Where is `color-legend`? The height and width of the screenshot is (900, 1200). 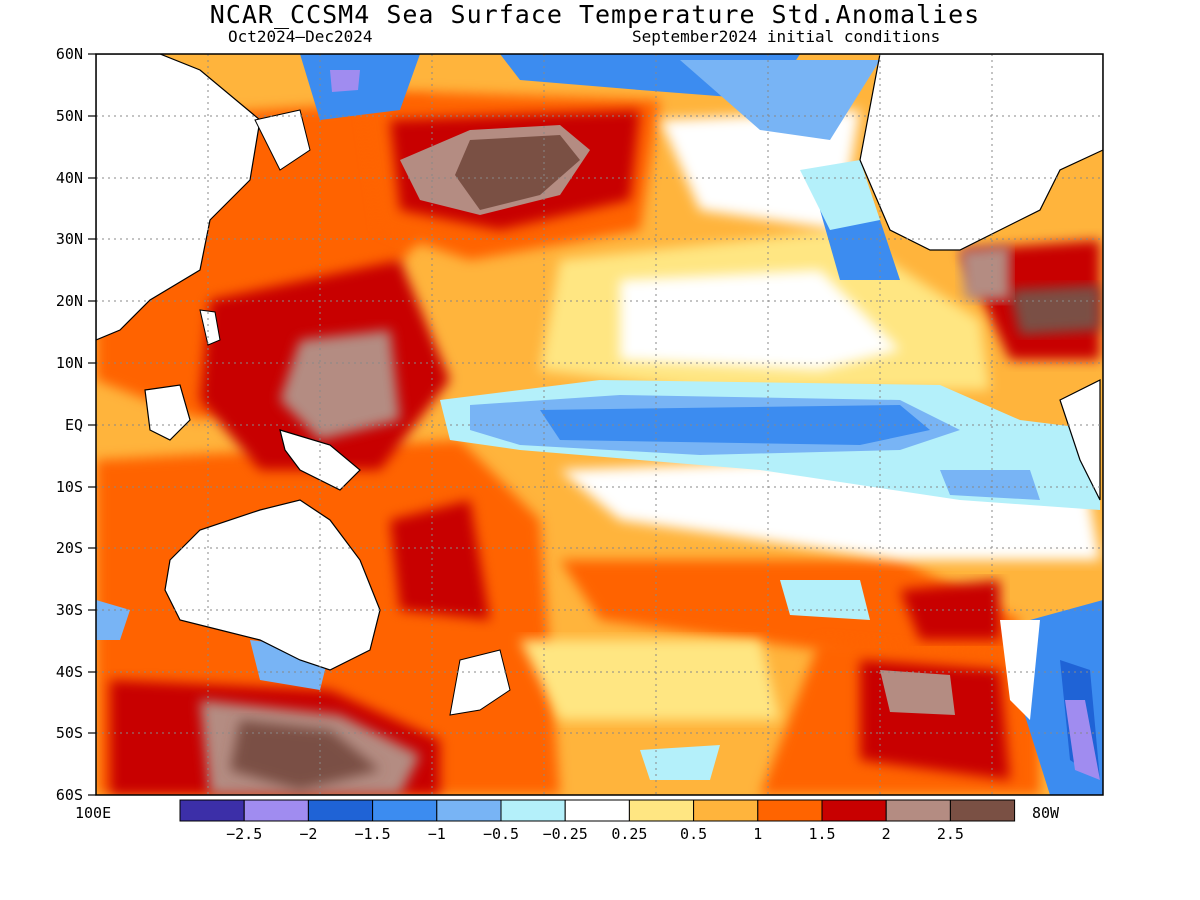 color-legend is located at coordinates (597, 810).